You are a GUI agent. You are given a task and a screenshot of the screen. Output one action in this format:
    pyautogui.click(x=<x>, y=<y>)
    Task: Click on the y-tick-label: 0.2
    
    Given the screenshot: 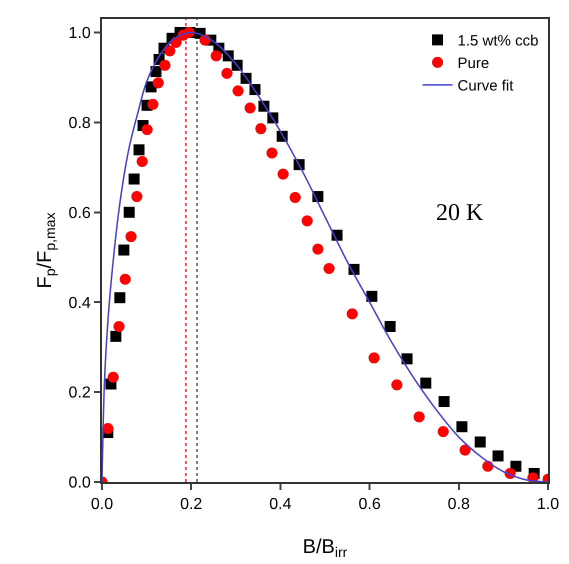 What is the action you would take?
    pyautogui.click(x=79, y=393)
    